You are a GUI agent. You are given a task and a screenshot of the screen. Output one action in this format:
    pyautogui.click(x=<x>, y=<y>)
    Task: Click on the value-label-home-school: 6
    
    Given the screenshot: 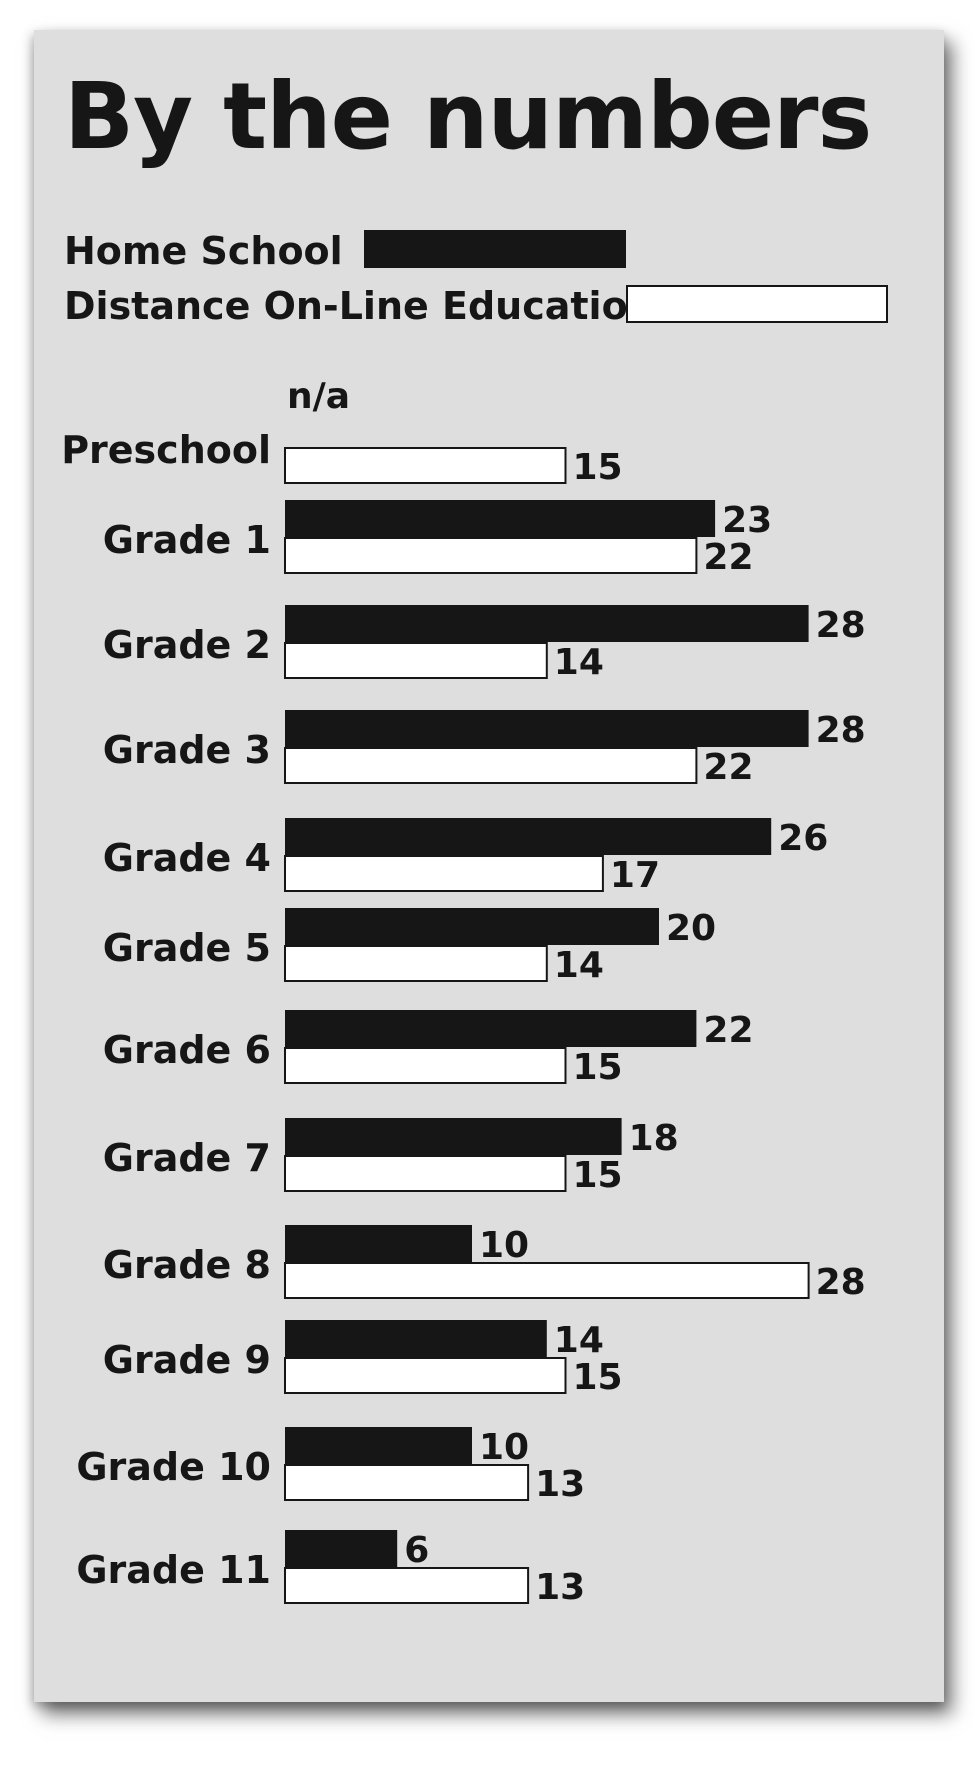 What is the action you would take?
    pyautogui.click(x=416, y=1550)
    